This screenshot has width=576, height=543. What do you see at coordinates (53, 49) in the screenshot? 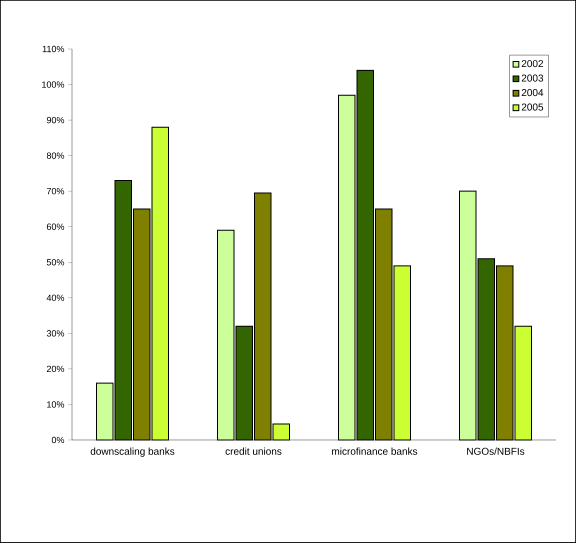
I see `y-tick-label: 110%` at bounding box center [53, 49].